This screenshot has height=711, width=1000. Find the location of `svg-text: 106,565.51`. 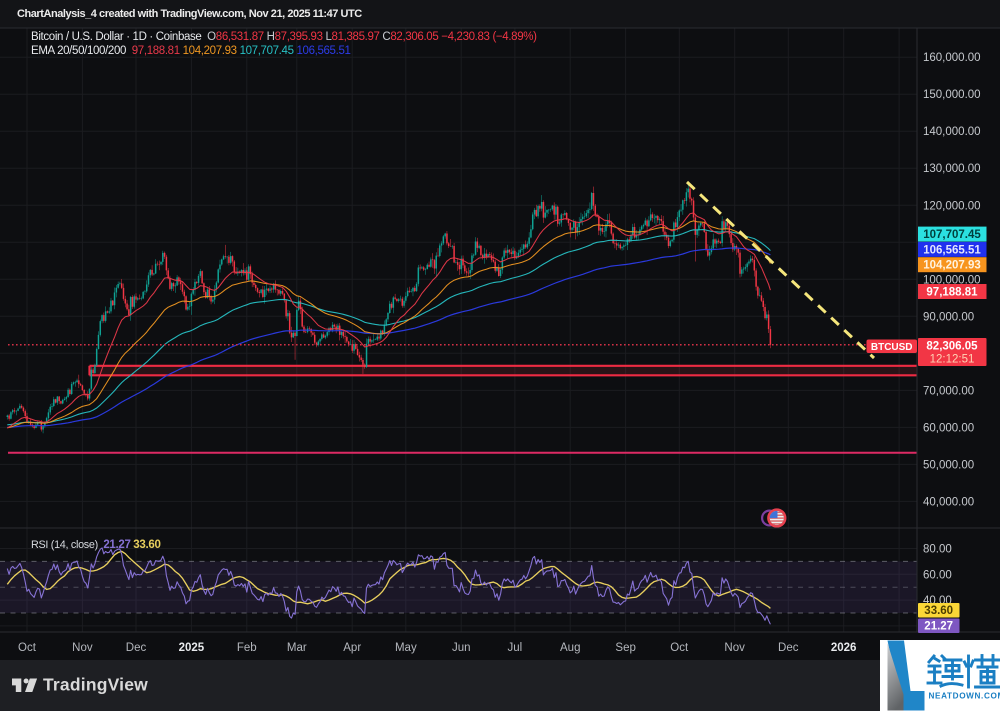

svg-text: 106,565.51 is located at coordinates (952, 250).